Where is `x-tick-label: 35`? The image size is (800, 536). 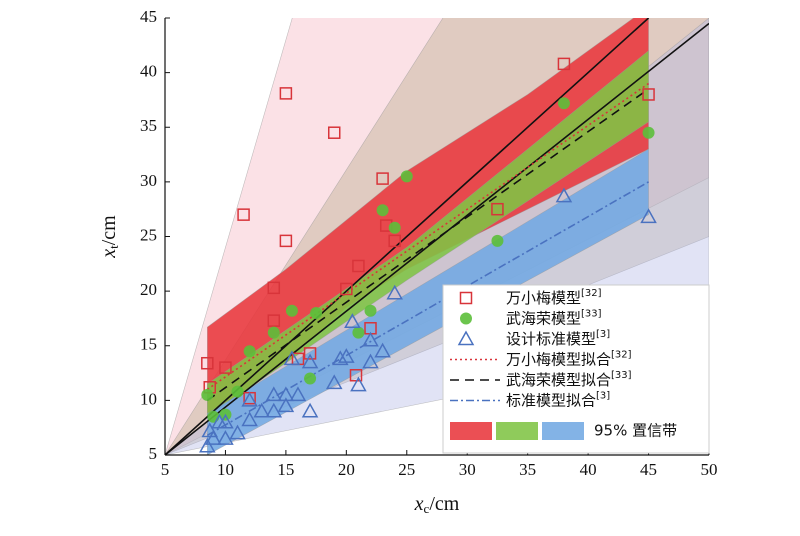 x-tick-label: 35 is located at coordinates (527, 469).